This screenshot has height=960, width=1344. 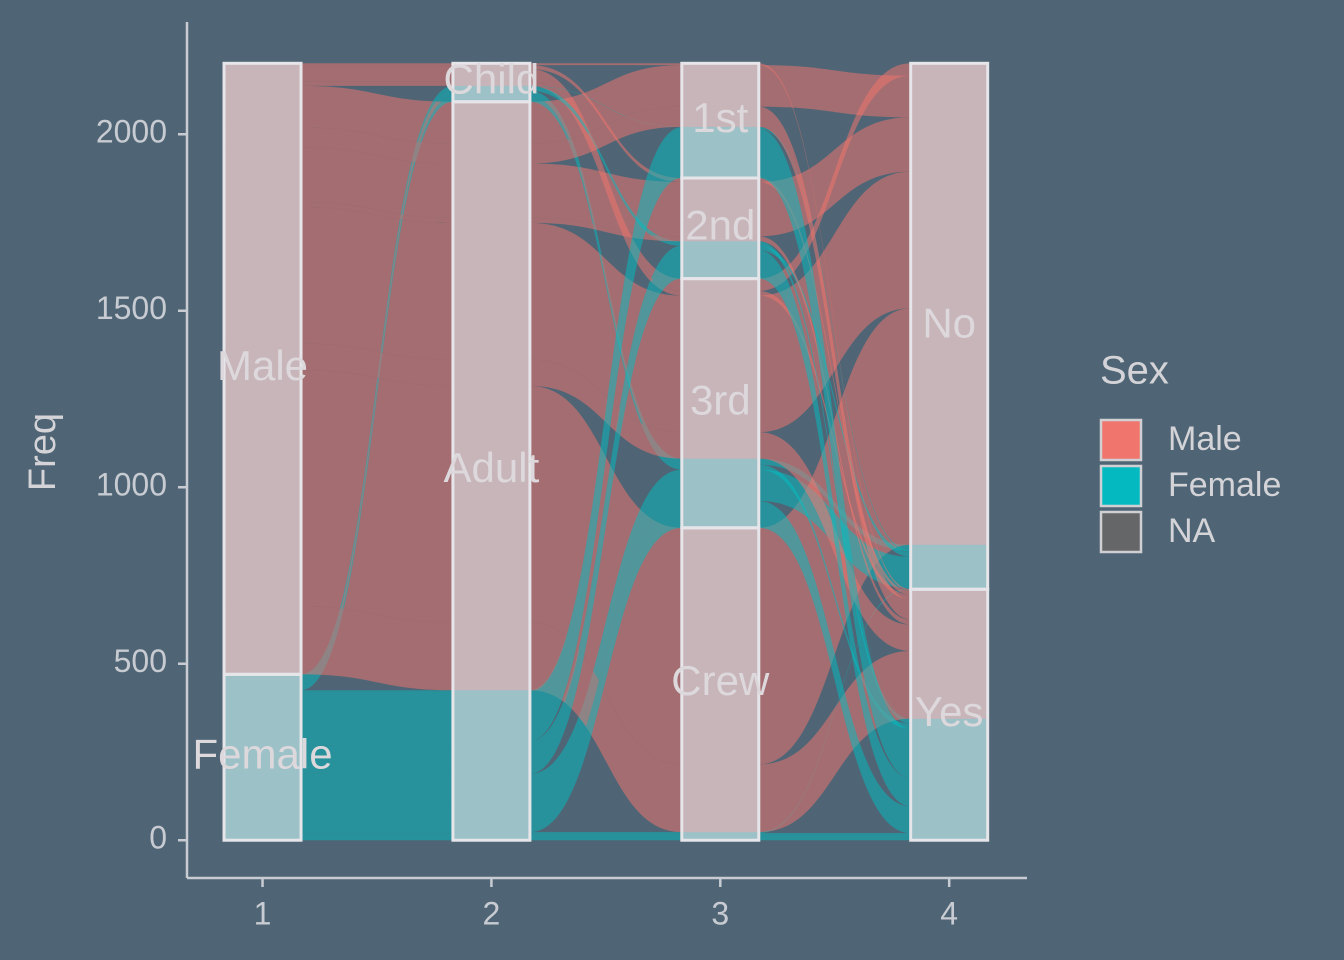 I want to click on legend-label: NA, so click(x=1192, y=531).